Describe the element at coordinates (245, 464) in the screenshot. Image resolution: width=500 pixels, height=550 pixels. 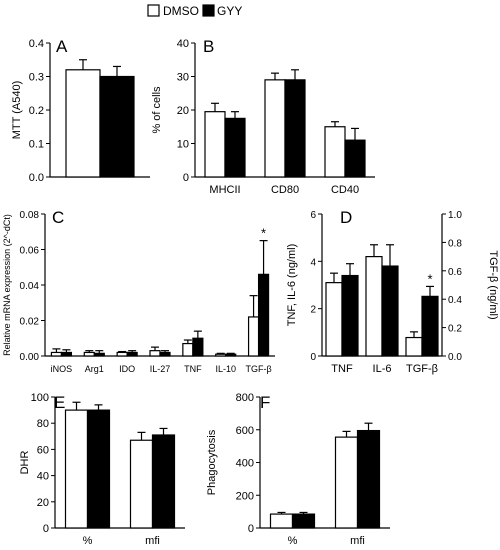
I see `y-tick-label: 400` at that location.